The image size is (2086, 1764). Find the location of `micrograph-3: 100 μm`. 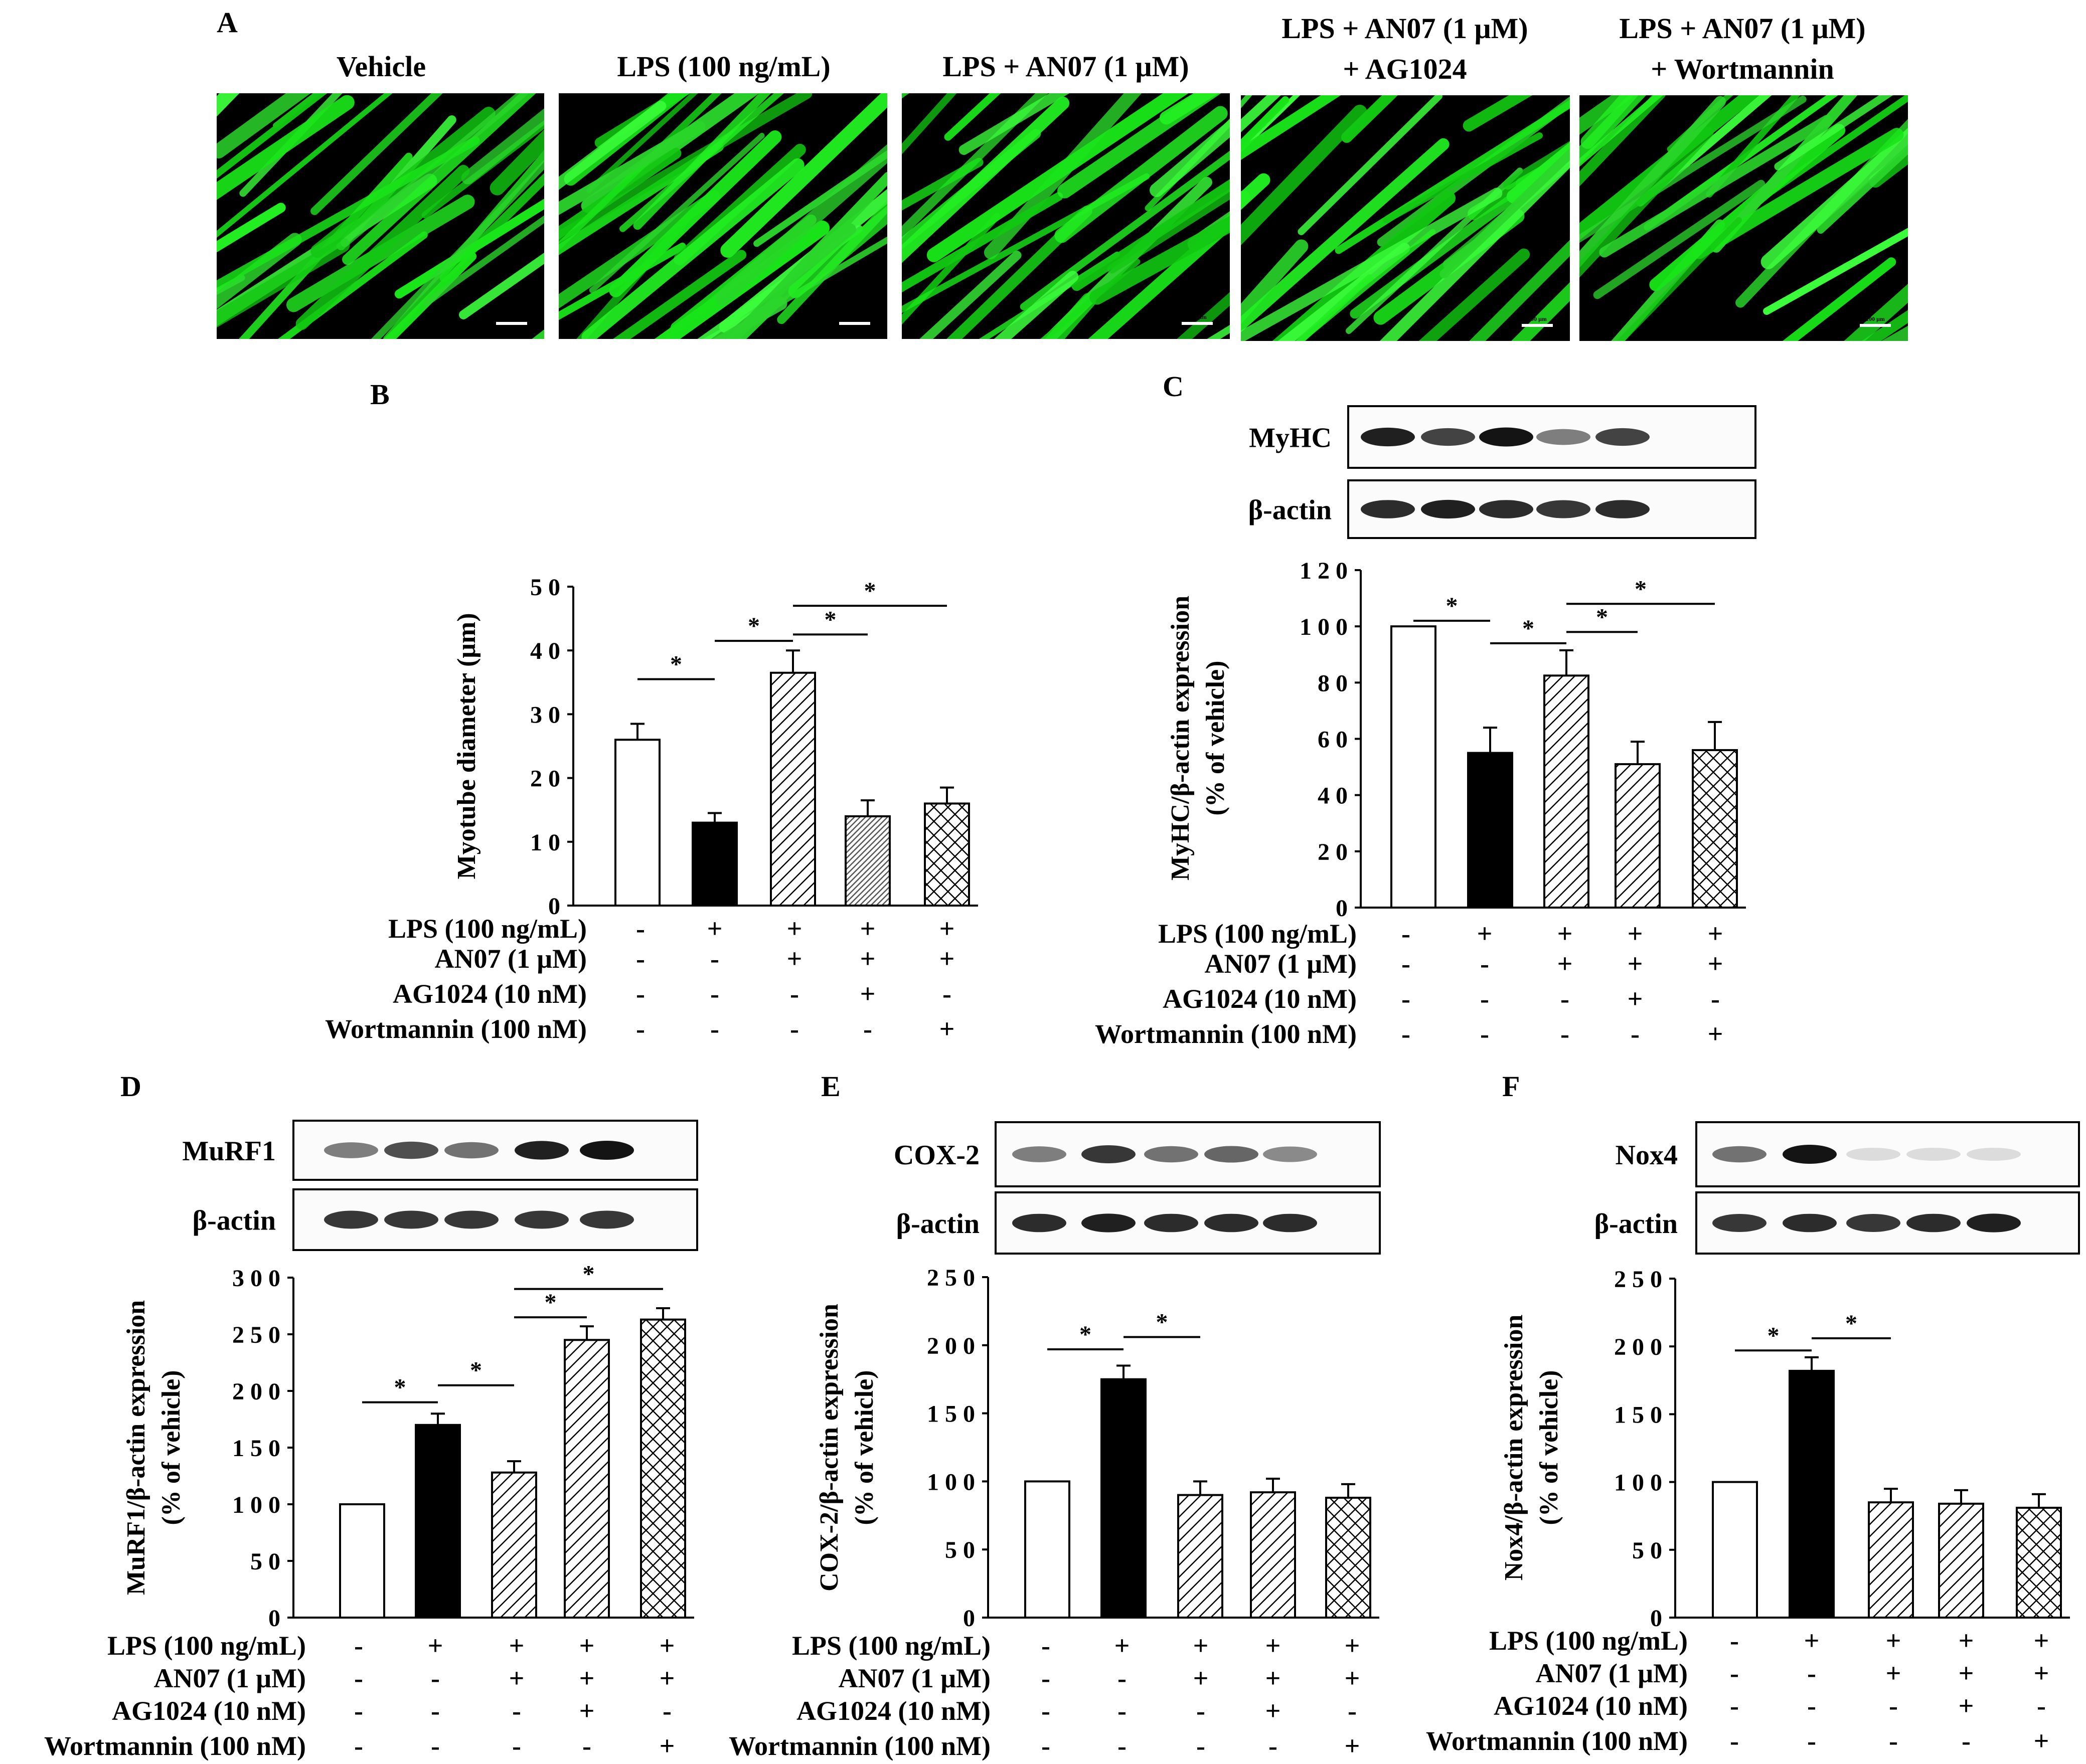

micrograph-3: 100 μm is located at coordinates (1066, 216).